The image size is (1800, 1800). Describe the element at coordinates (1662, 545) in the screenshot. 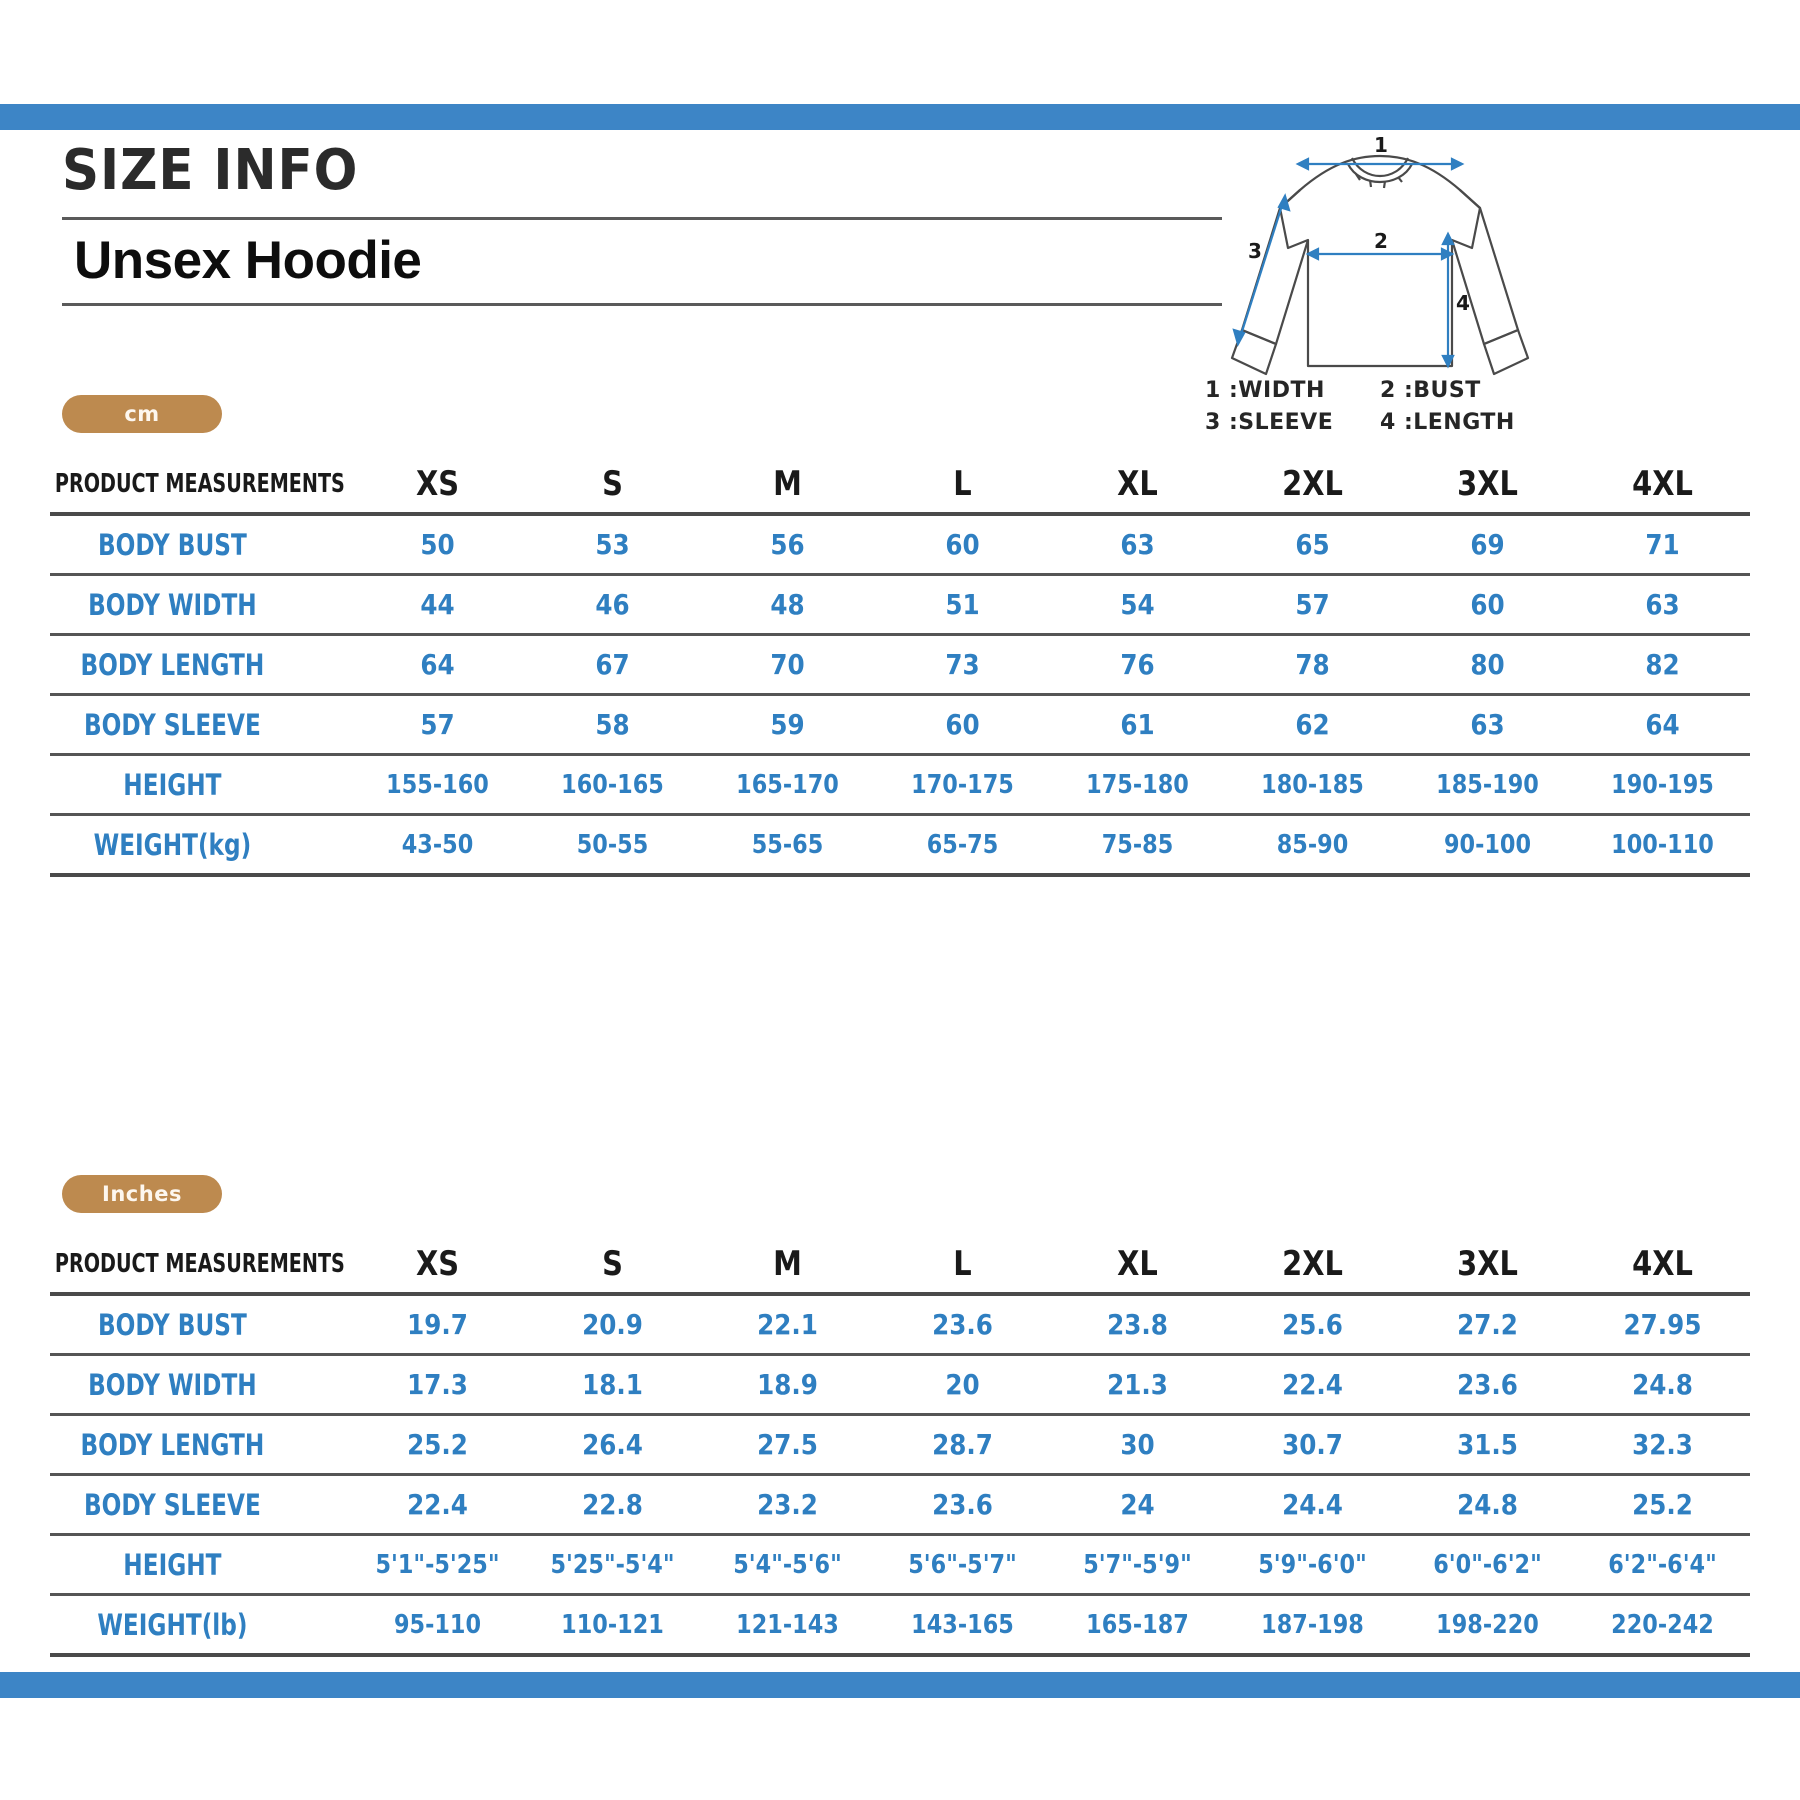

I see `measurement-cell: 71` at that location.